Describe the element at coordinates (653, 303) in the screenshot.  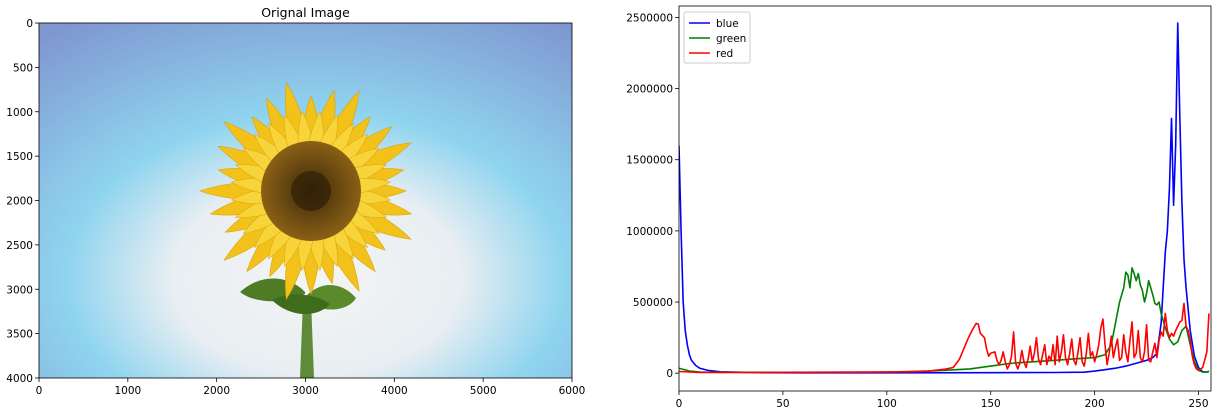
I see `histogram-y-tick-label: 500000` at that location.